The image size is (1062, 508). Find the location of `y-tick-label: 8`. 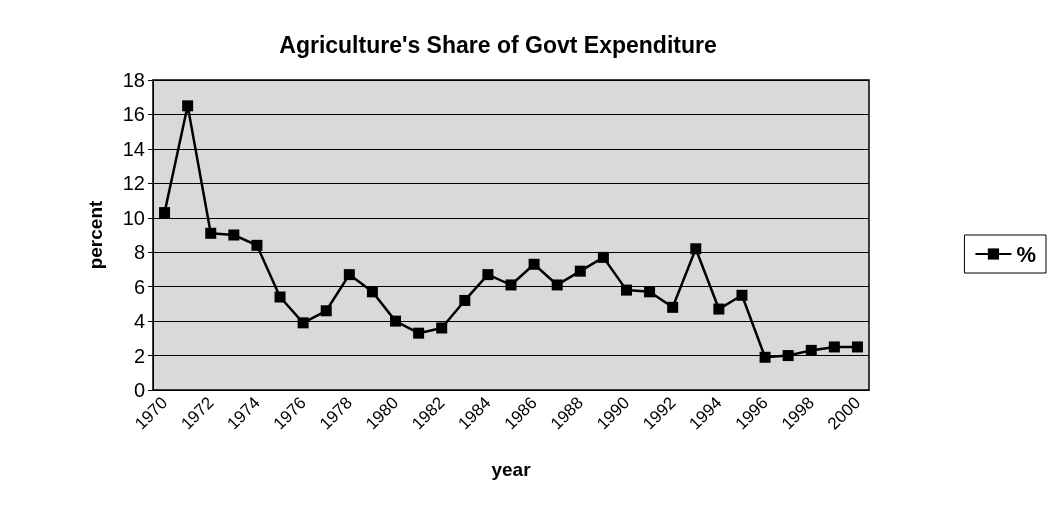

y-tick-label: 8 is located at coordinates (139, 252).